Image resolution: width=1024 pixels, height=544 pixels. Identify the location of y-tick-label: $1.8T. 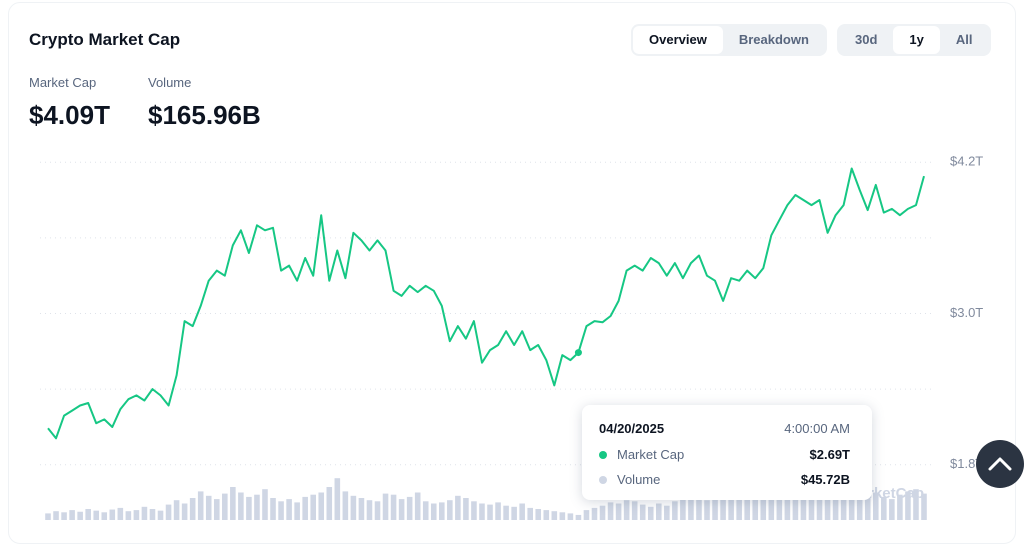
(966, 463).